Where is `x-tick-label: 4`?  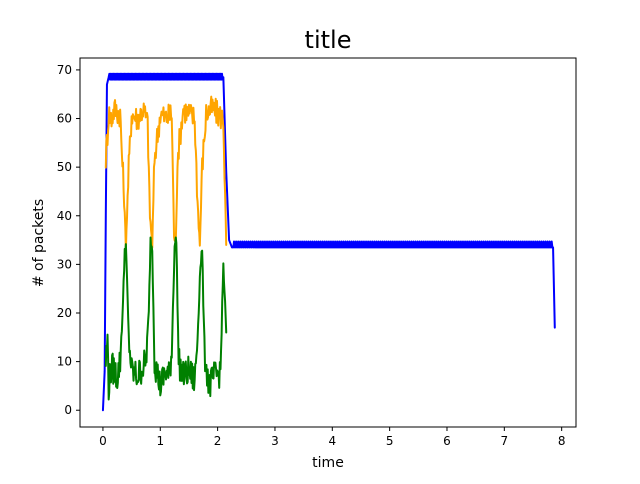
x-tick-label: 4 is located at coordinates (332, 441).